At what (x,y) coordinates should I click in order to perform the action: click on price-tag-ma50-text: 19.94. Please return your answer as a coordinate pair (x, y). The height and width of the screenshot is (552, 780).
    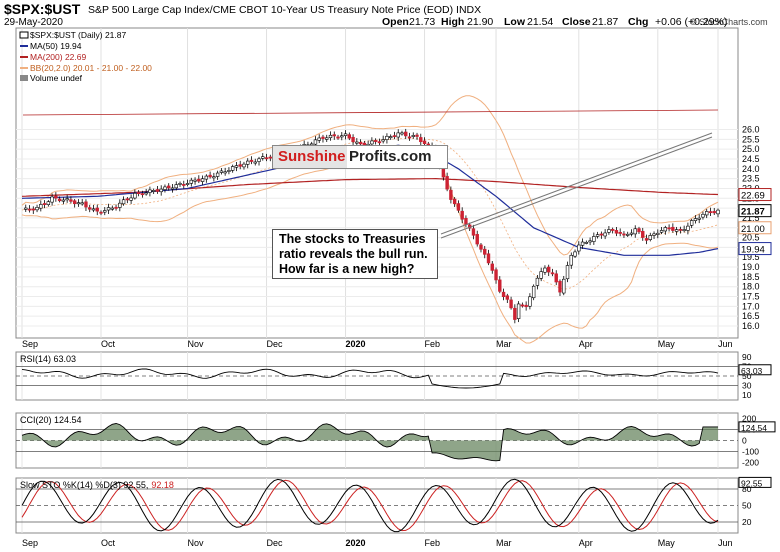
    Looking at the image, I should click on (753, 250).